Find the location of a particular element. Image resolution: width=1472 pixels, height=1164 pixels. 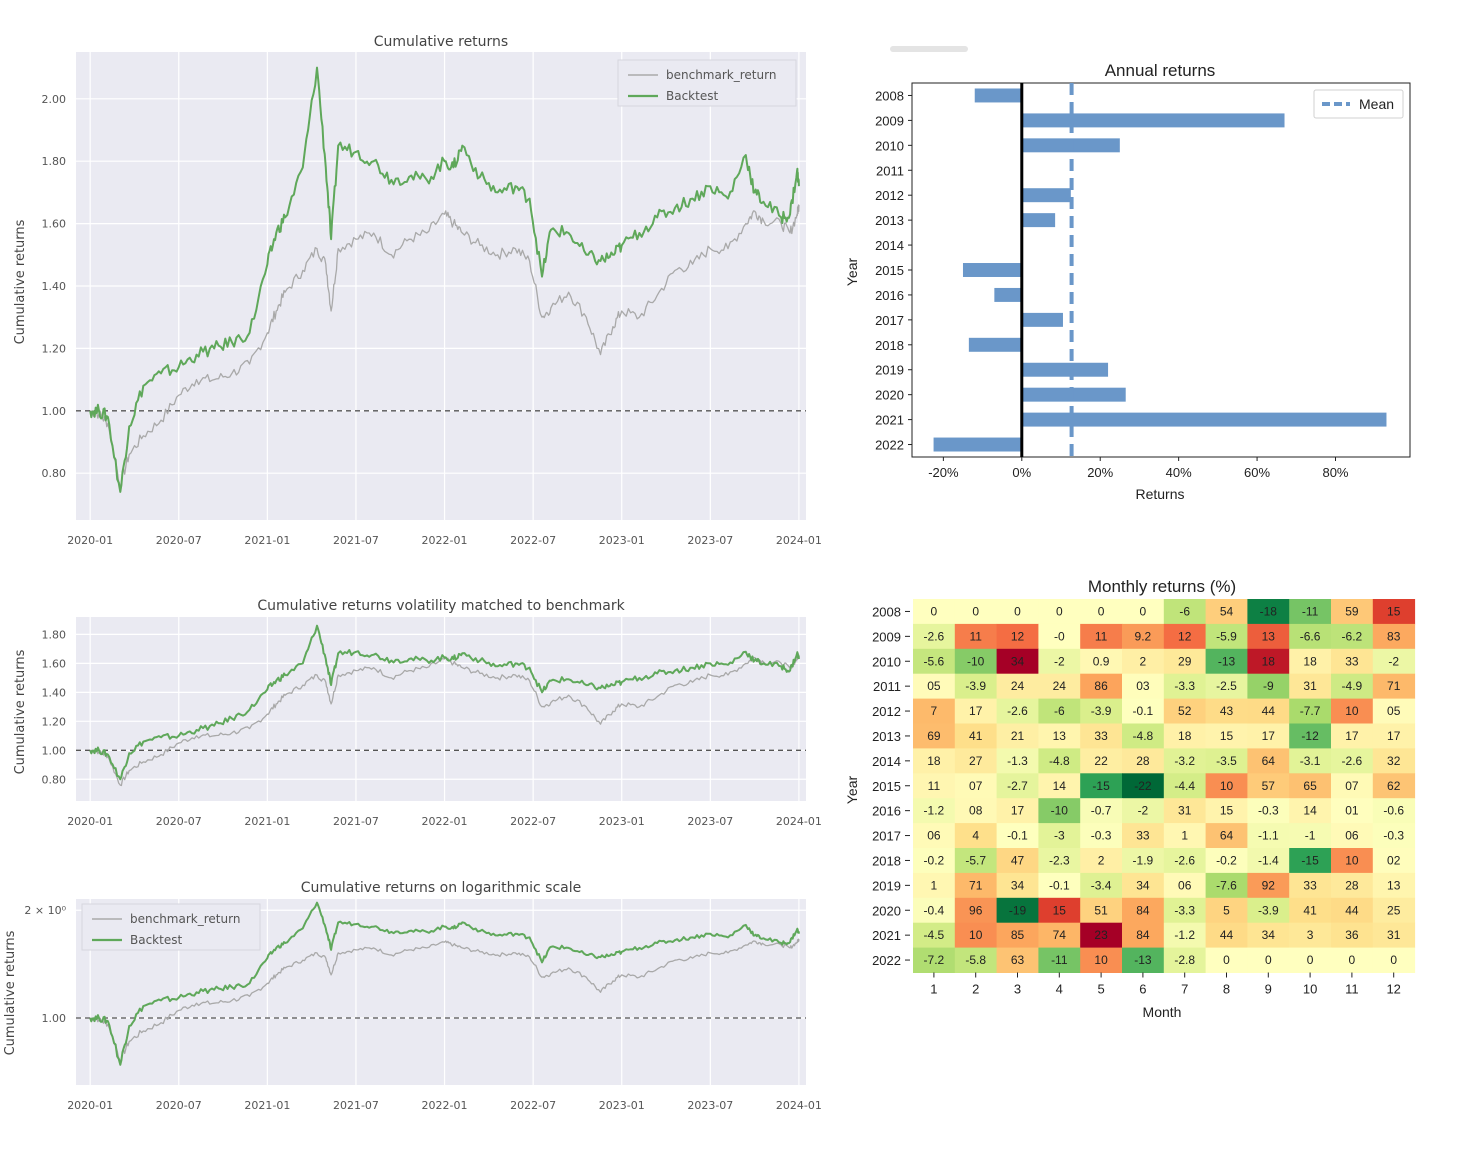

cell-value: 52 is located at coordinates (1185, 711).